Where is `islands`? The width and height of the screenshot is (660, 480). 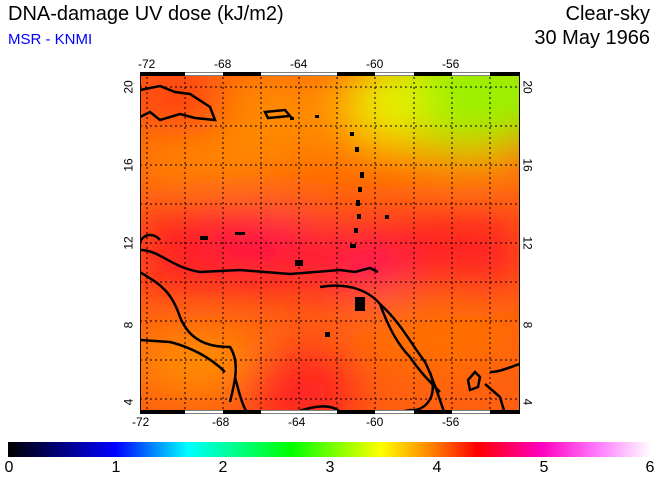
islands is located at coordinates (294, 226).